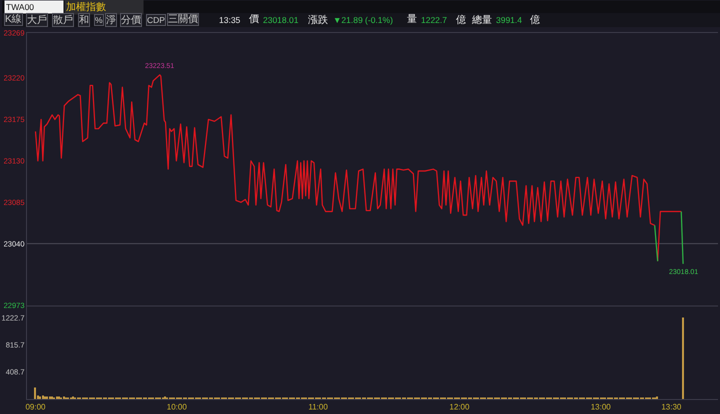  What do you see at coordinates (177, 407) in the screenshot?
I see `x-tick-label: 10:00` at bounding box center [177, 407].